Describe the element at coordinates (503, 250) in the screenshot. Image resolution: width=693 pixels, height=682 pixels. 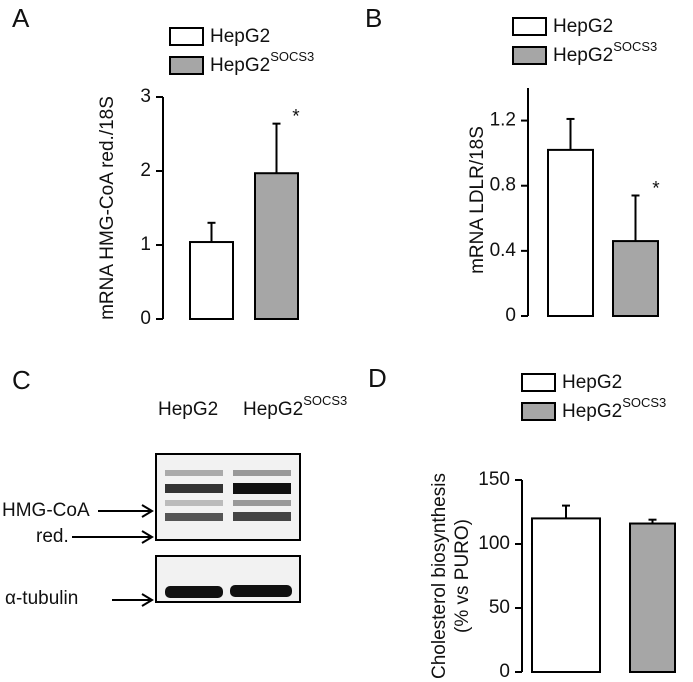
I see `y-tick-label: 0.4` at that location.